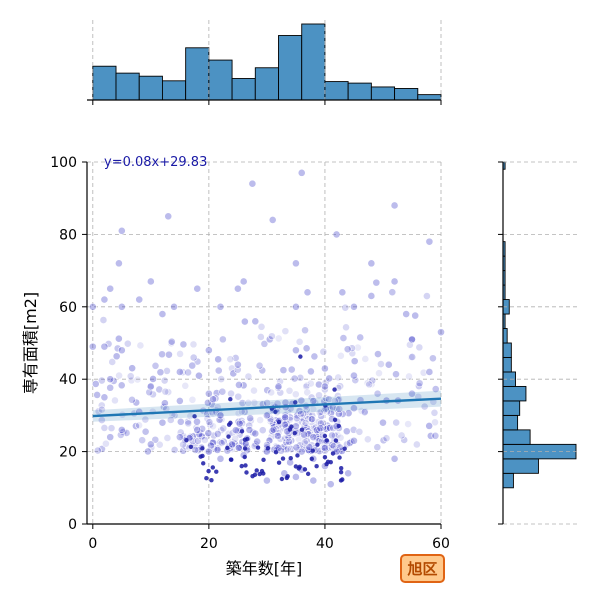  I want to click on x-axis-label: 築年数[年], so click(264, 568).